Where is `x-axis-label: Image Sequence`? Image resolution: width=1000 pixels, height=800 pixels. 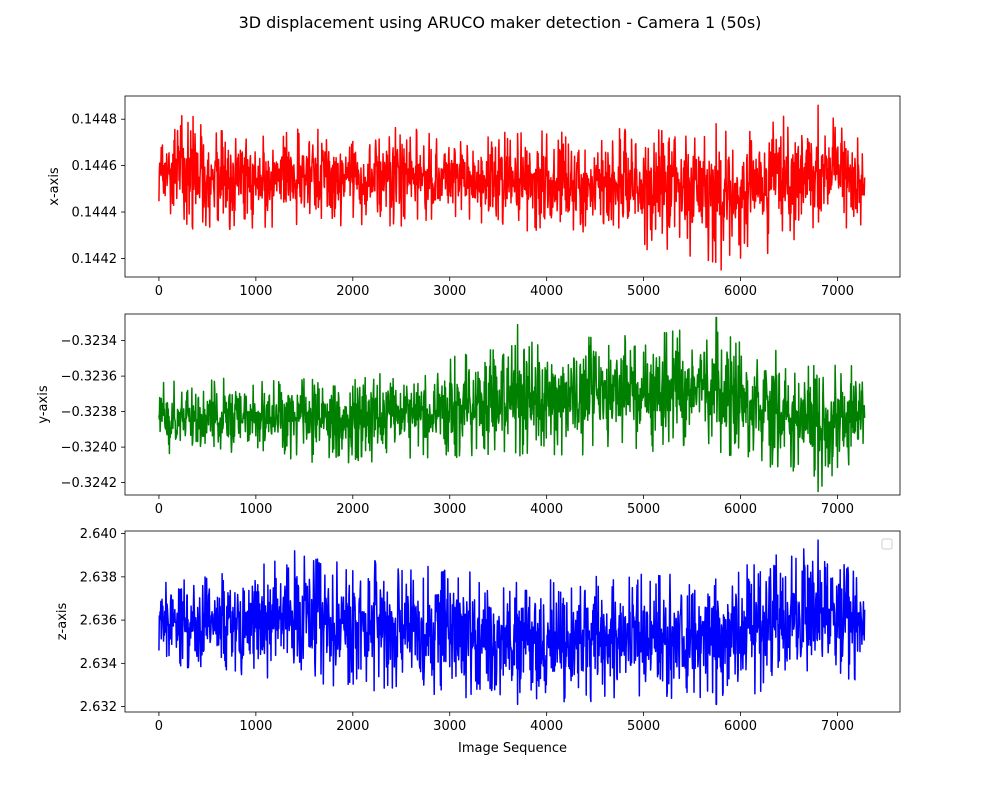
x-axis-label: Image Sequence is located at coordinates (512, 748).